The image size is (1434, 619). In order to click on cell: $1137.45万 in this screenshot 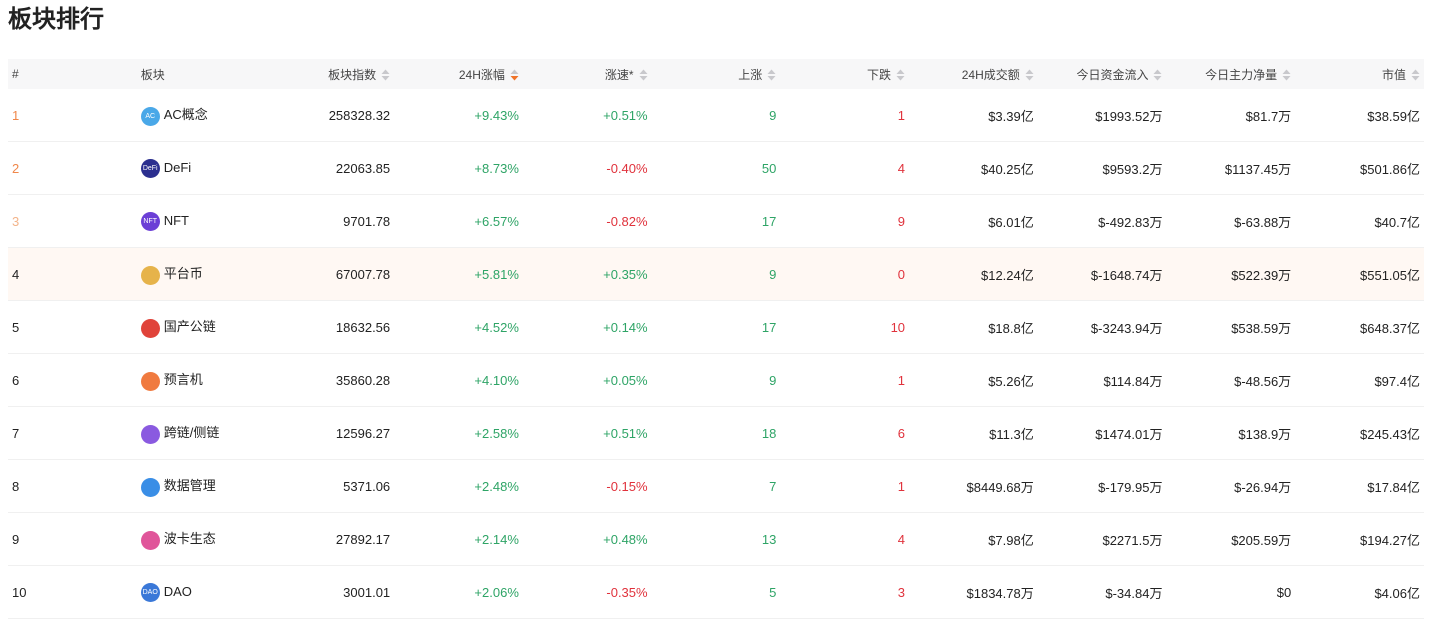, I will do `click(1231, 168)`.